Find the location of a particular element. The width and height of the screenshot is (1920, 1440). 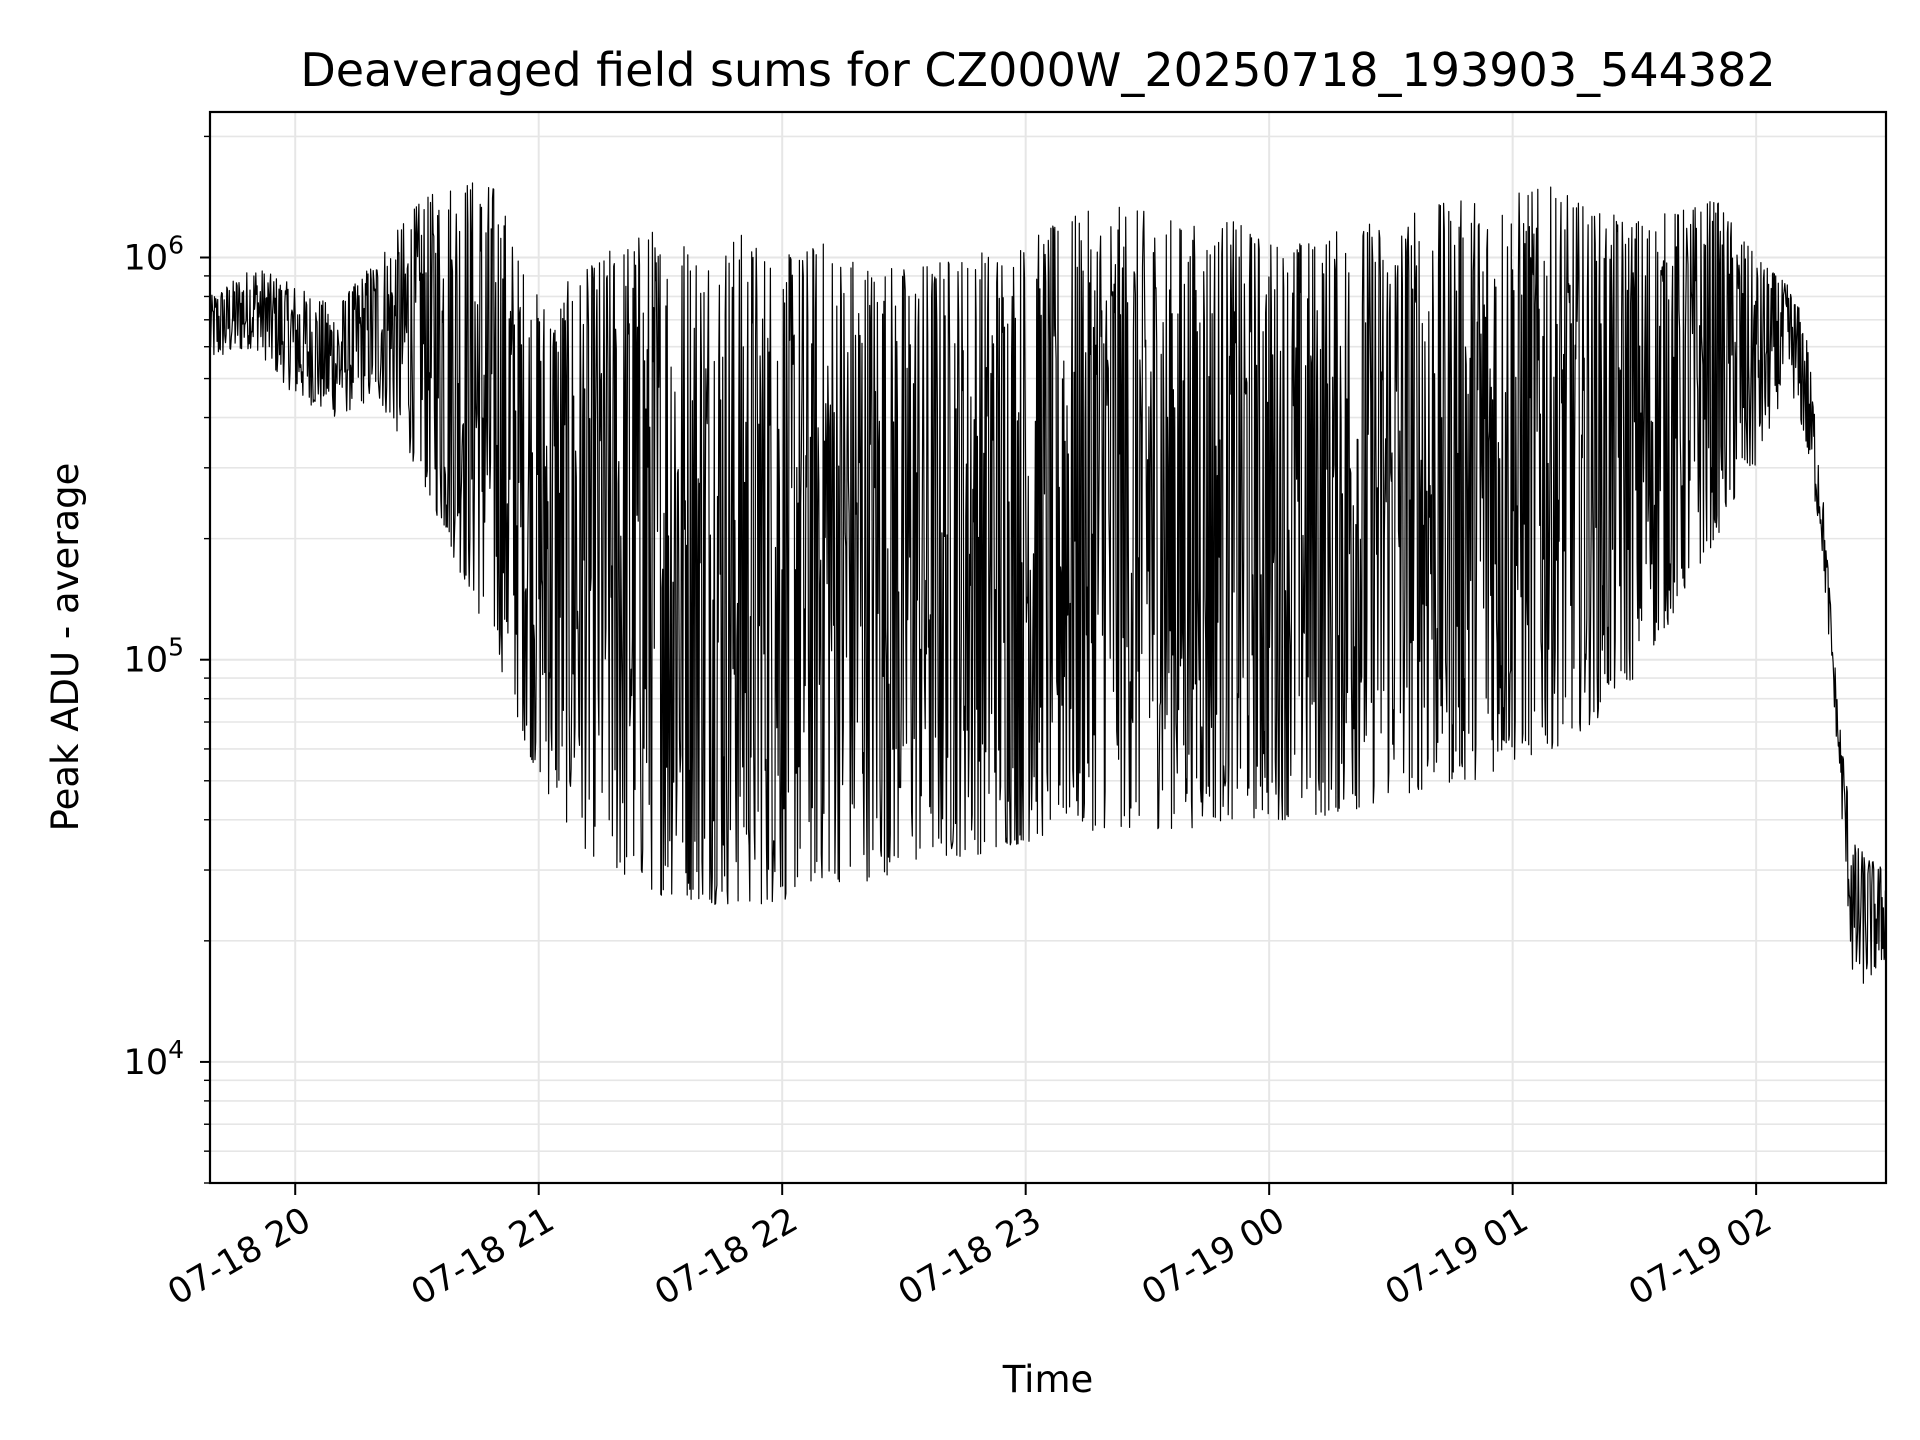

x-tick-label: 07-19 02 is located at coordinates (1700, 1256).